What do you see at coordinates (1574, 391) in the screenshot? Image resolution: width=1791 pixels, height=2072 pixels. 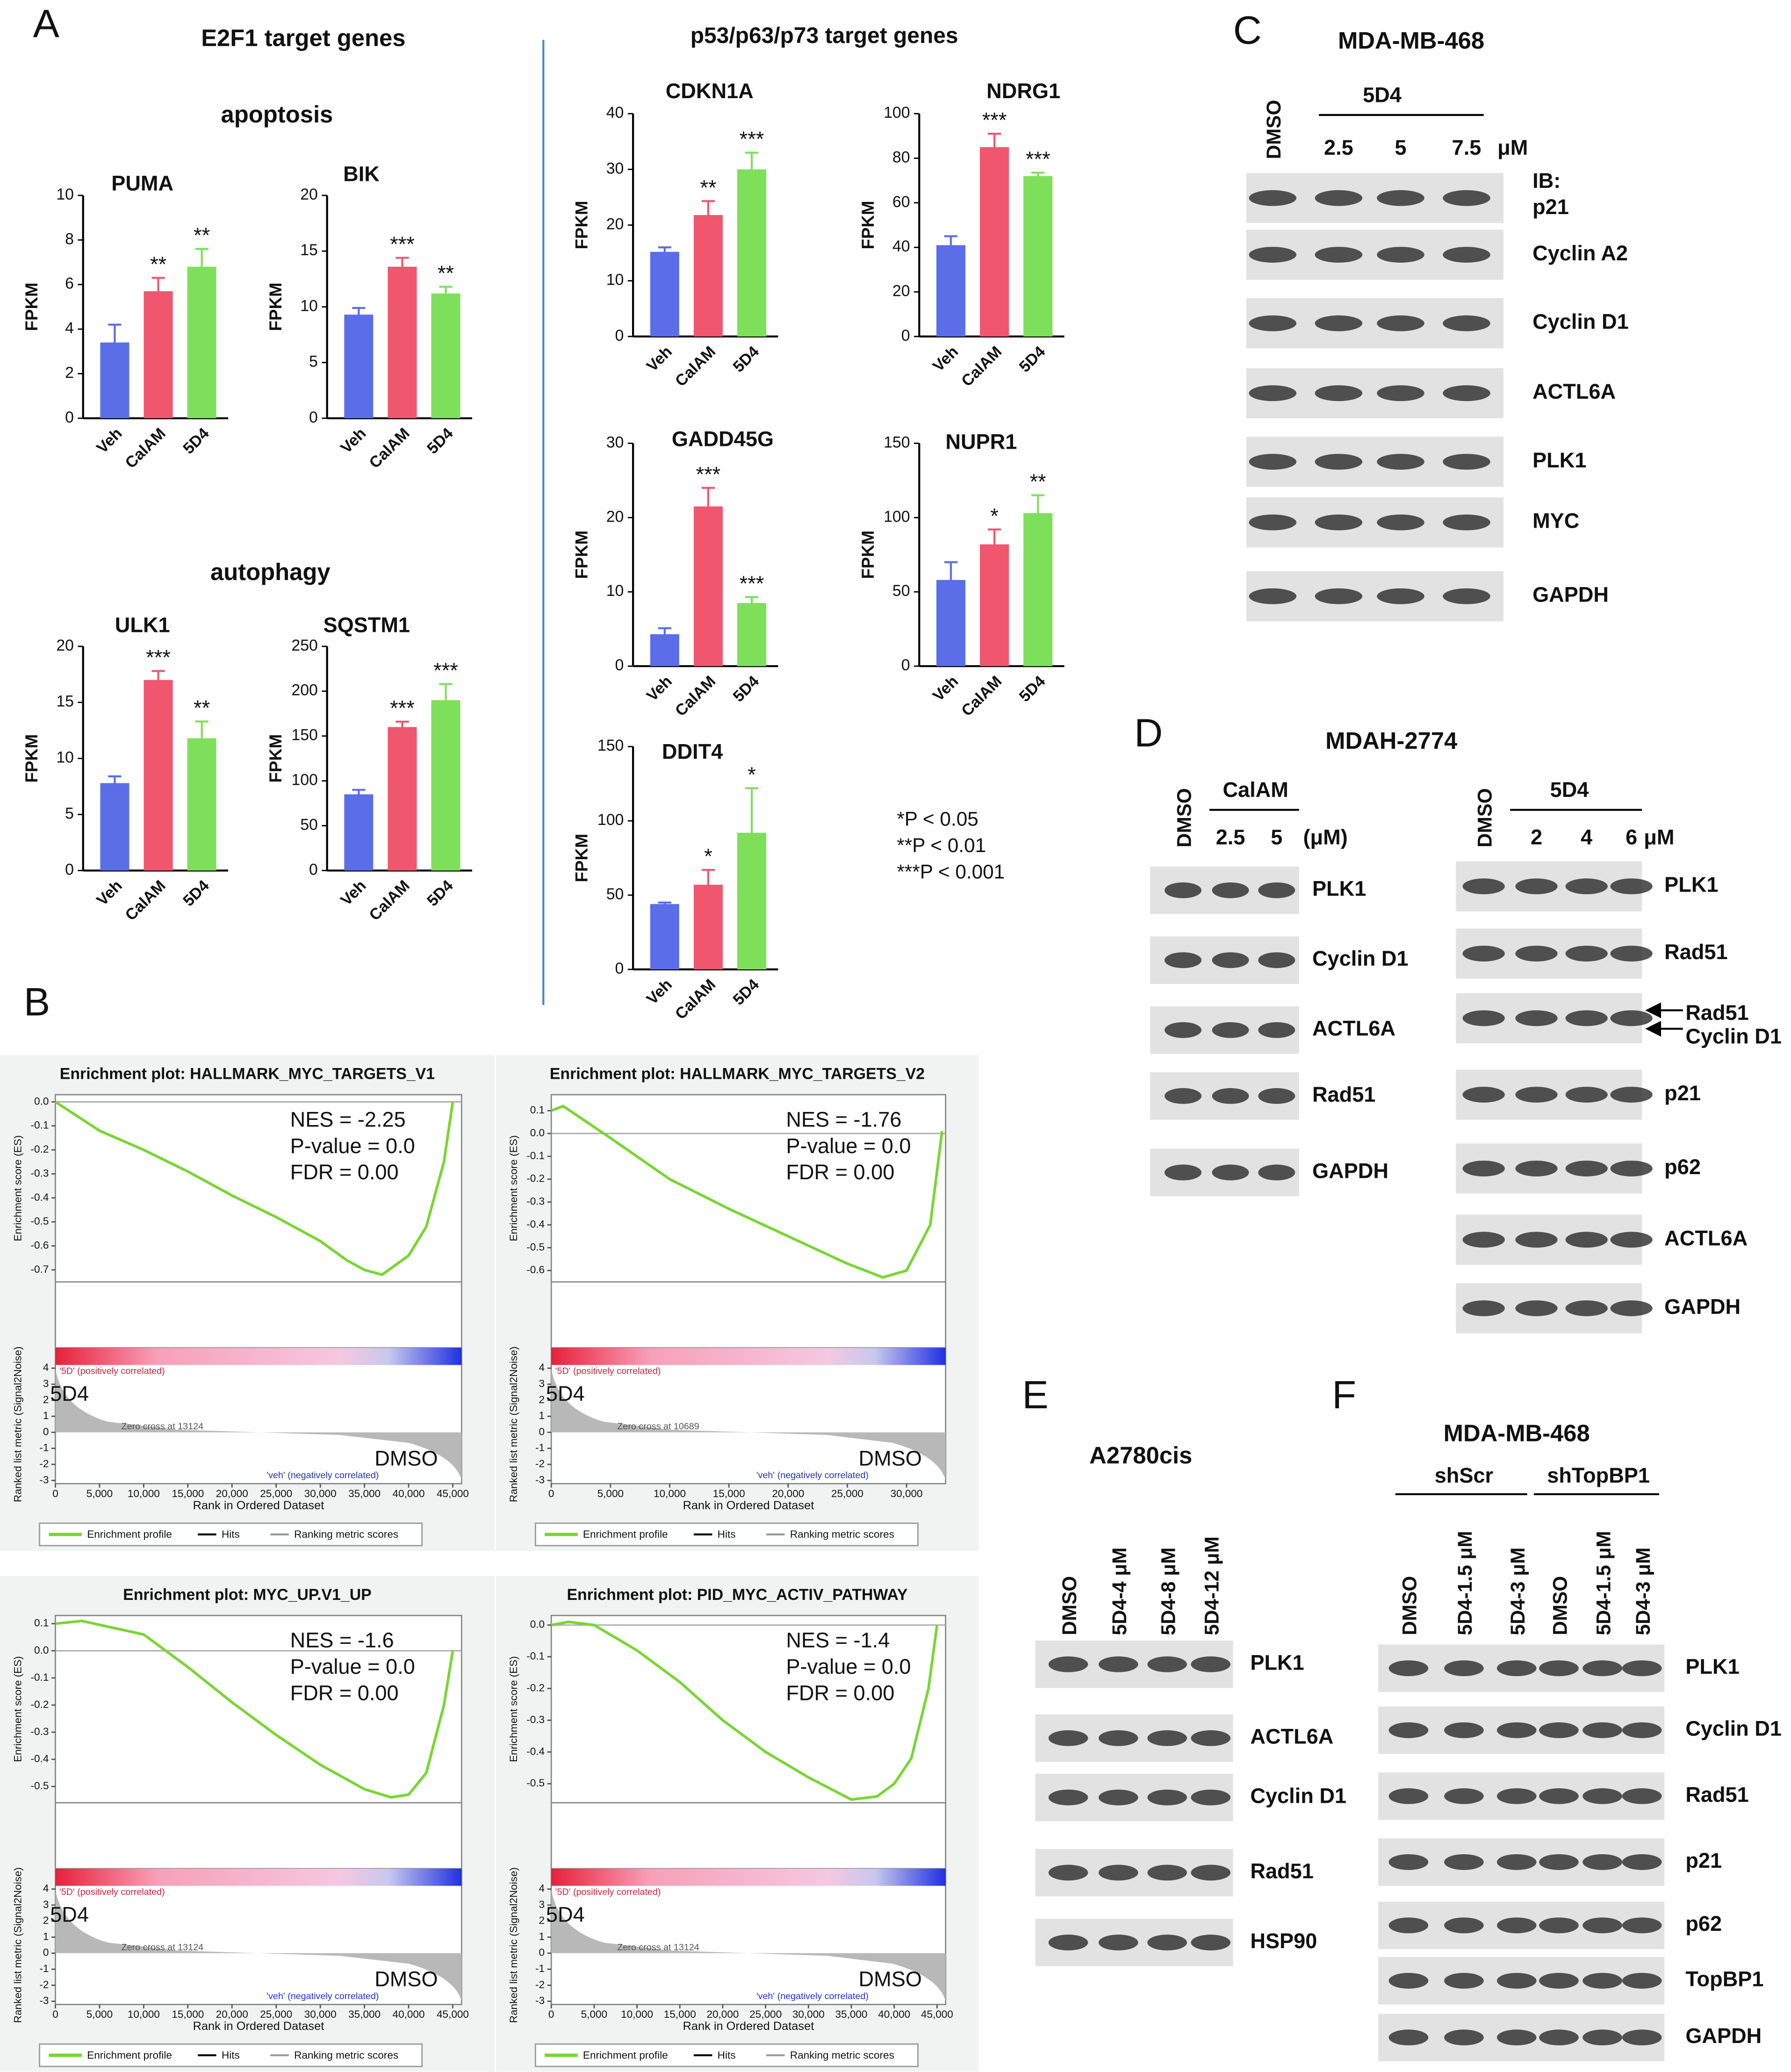 I see `row-label: ACTL6A` at bounding box center [1574, 391].